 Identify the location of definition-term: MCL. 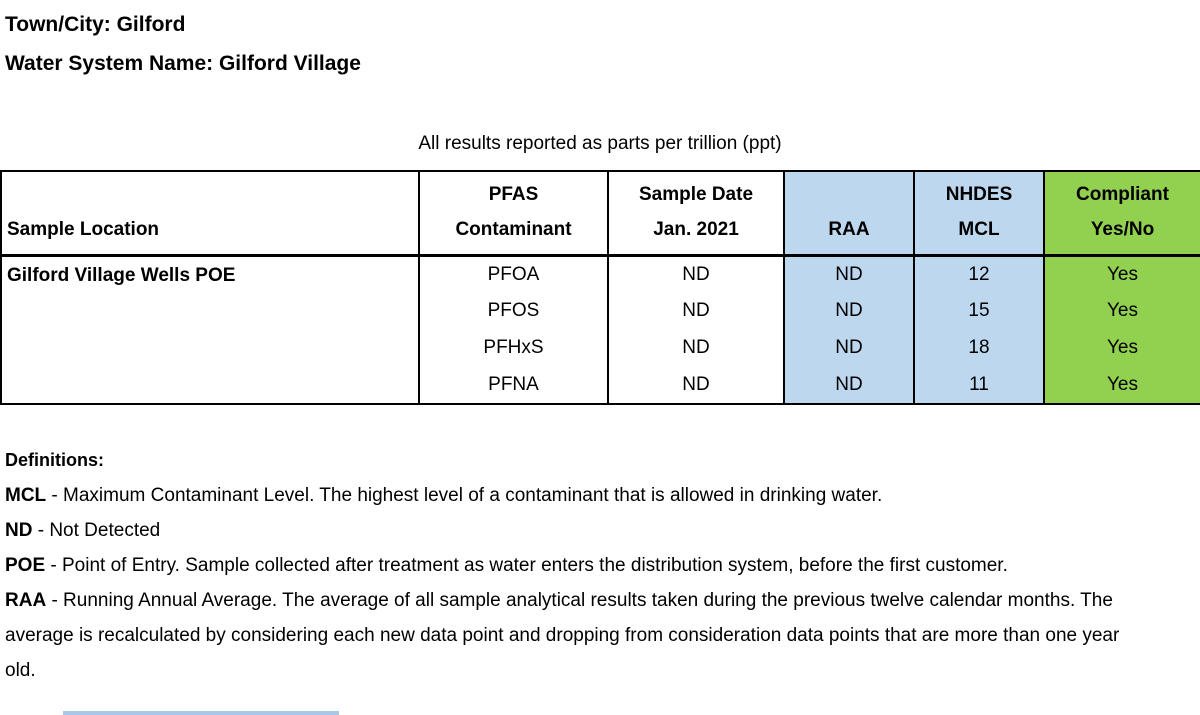
(26, 495).